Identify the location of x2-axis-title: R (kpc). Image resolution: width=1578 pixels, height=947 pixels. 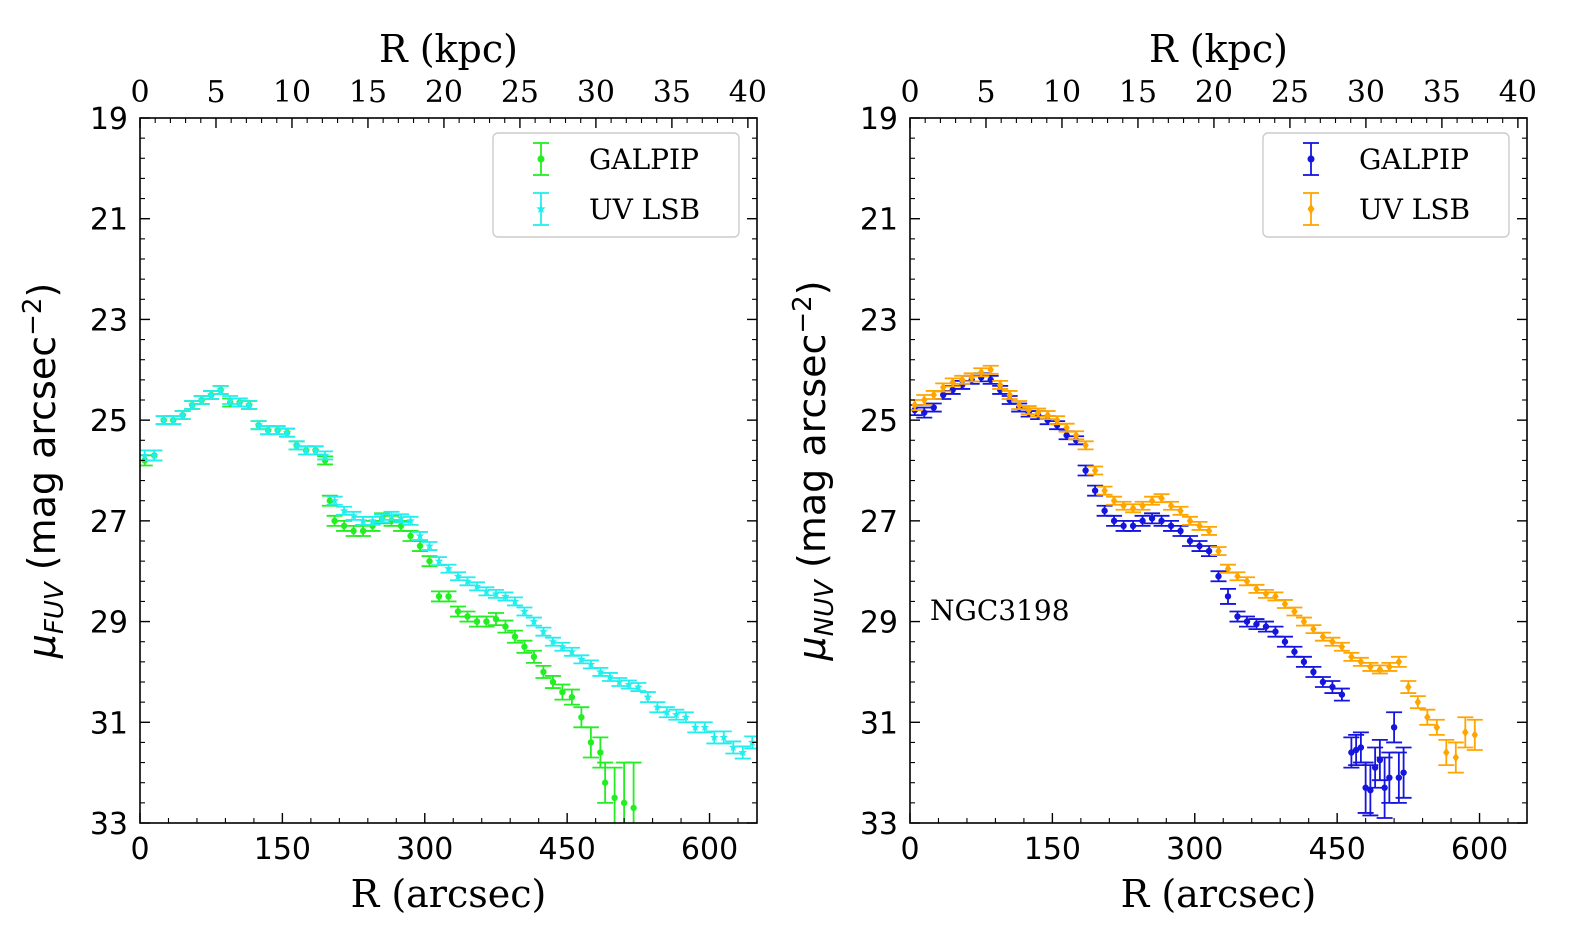
(1218, 49).